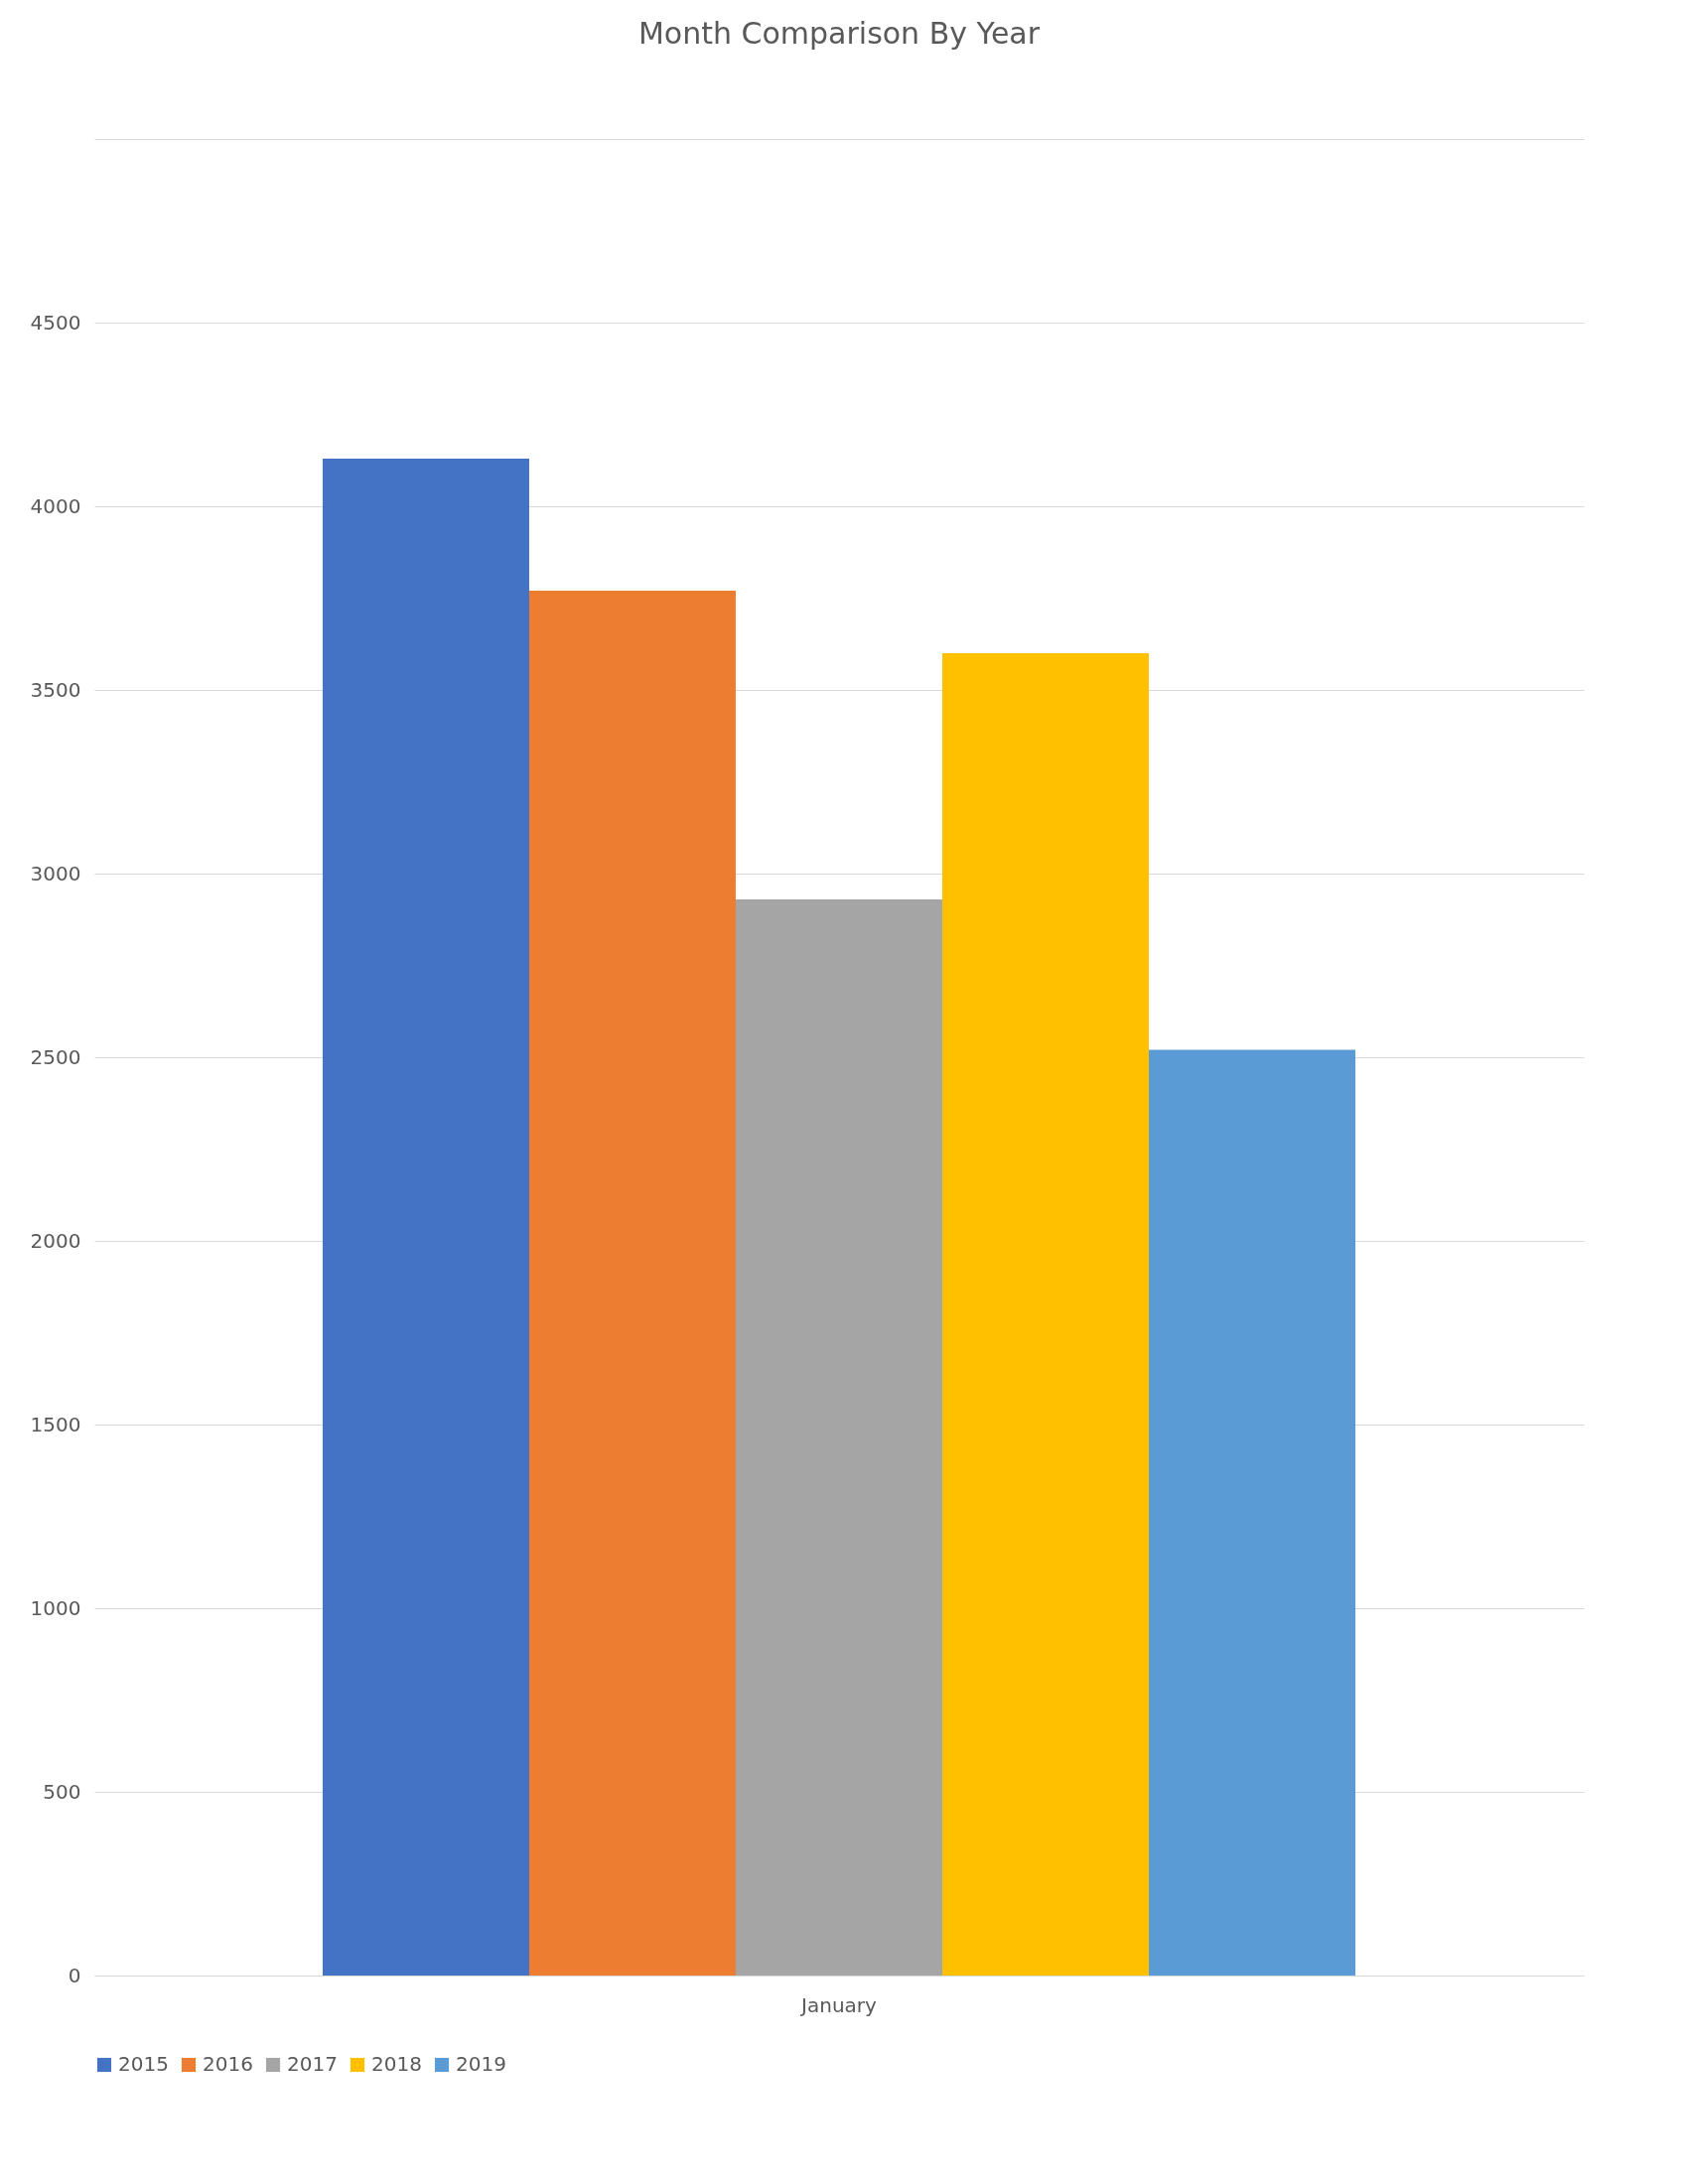  Describe the element at coordinates (55, 322) in the screenshot. I see `y-tick-label: 4500` at that location.